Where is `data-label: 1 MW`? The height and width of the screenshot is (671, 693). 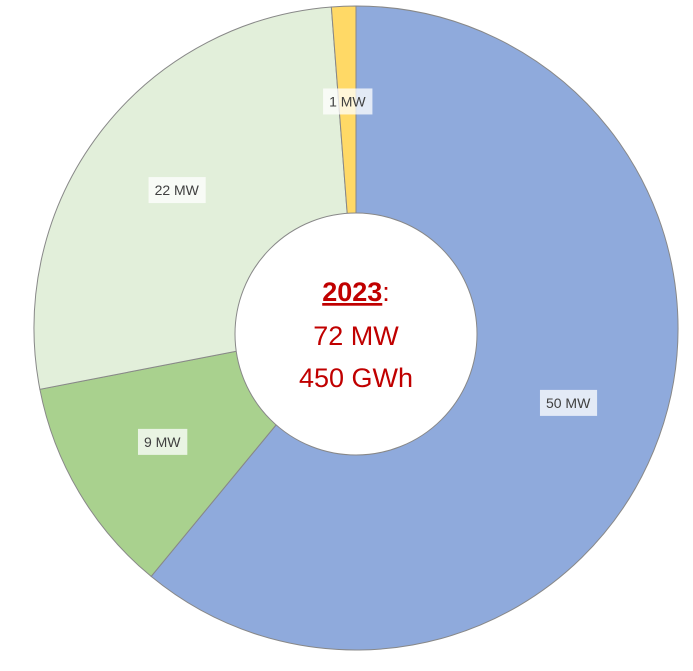
data-label: 1 MW is located at coordinates (347, 101).